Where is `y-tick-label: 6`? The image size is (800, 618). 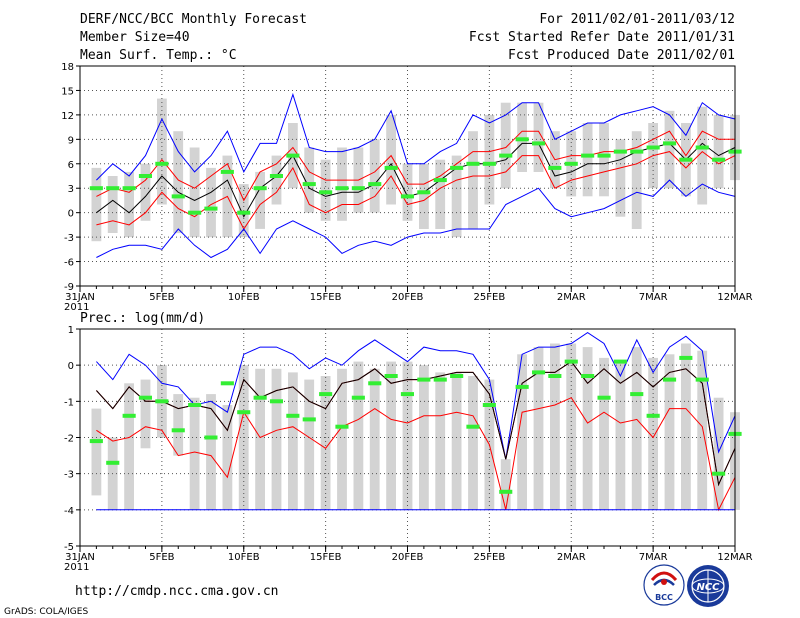
y-tick-label: 6 is located at coordinates (71, 165).